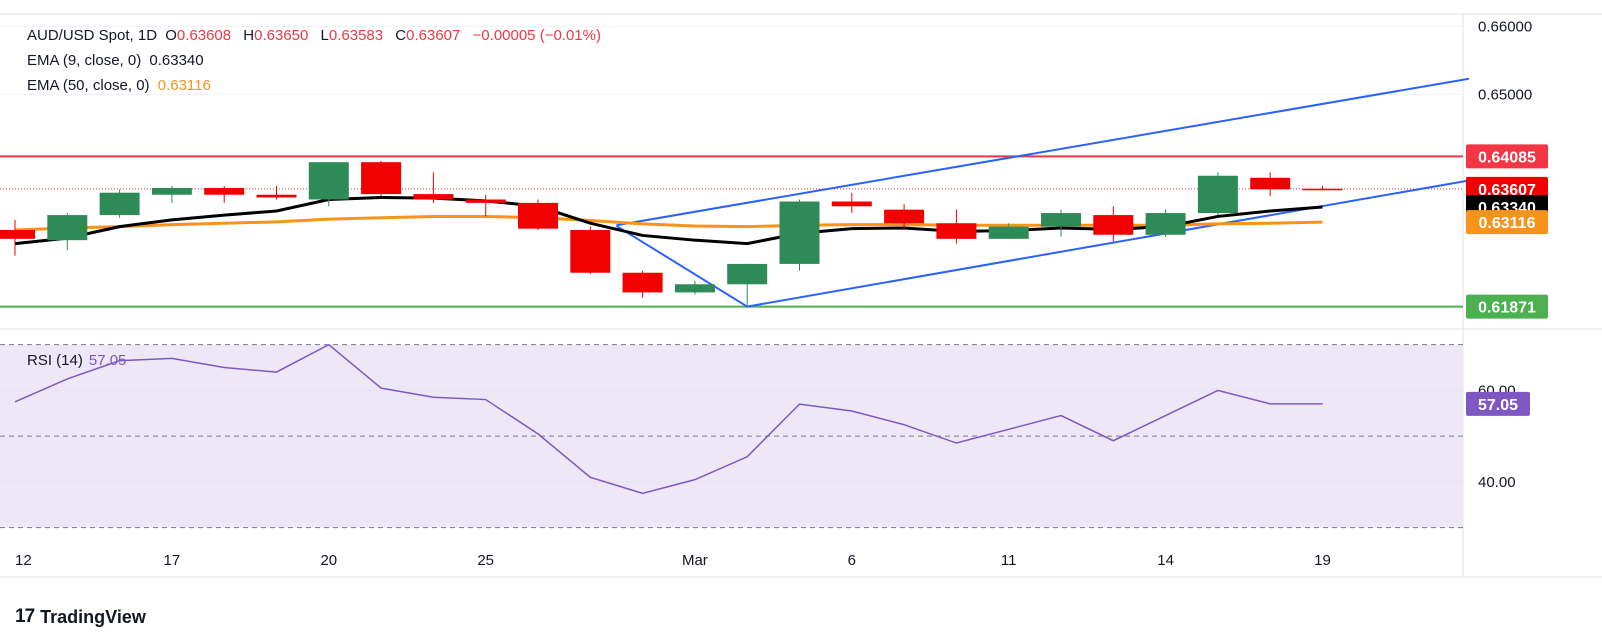  I want to click on symbol-label: AUD/USD Spot, 1D, so click(92, 35).